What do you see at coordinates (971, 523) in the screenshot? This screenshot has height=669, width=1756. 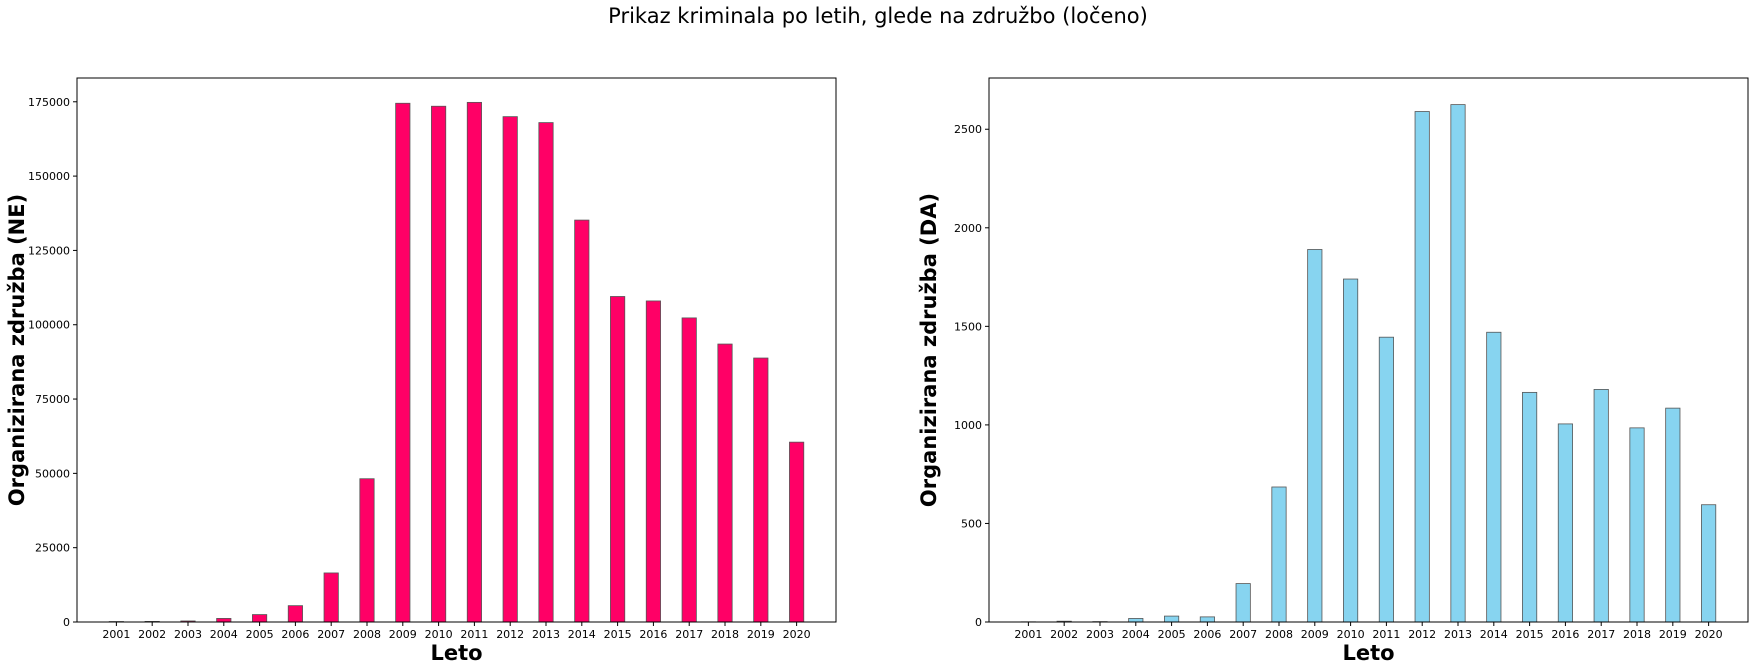 I see `y-tick-label: 500` at bounding box center [971, 523].